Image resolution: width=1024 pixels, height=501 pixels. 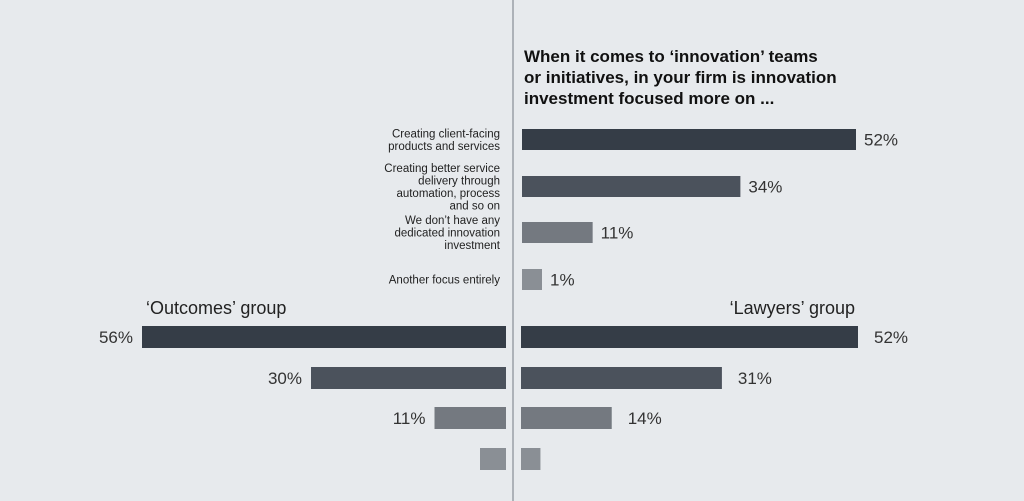 I want to click on lawyers-group-label: ‘Lawyers’ group, so click(x=792, y=308).